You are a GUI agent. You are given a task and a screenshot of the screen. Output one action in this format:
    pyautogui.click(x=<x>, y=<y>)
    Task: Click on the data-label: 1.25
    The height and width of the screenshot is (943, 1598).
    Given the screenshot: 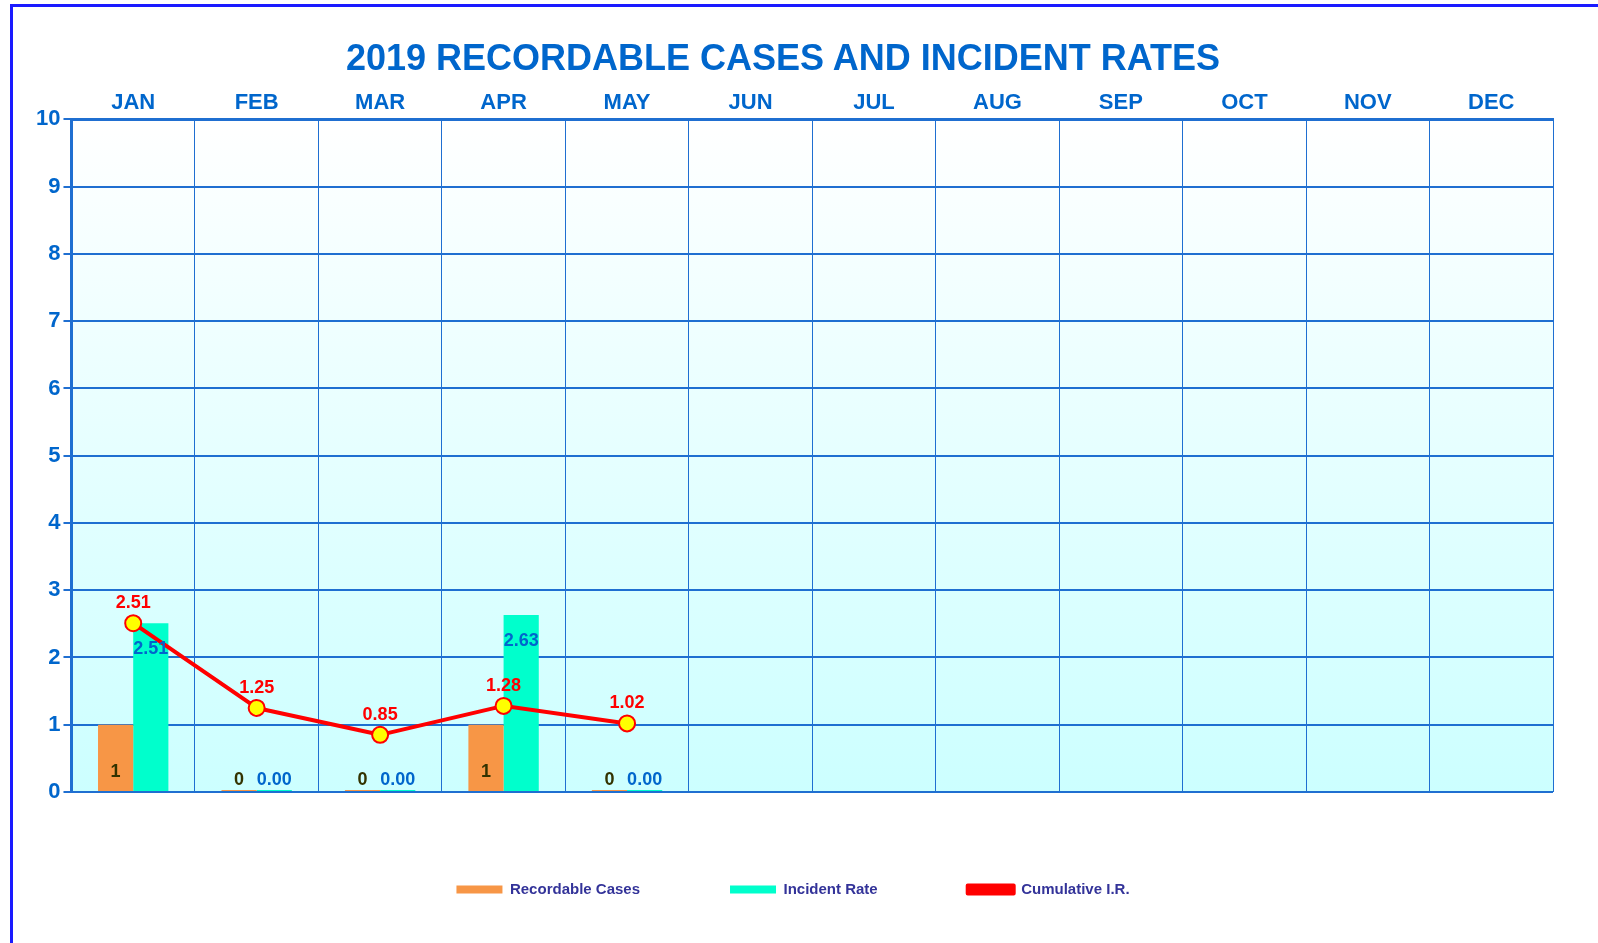 What is the action you would take?
    pyautogui.click(x=257, y=686)
    